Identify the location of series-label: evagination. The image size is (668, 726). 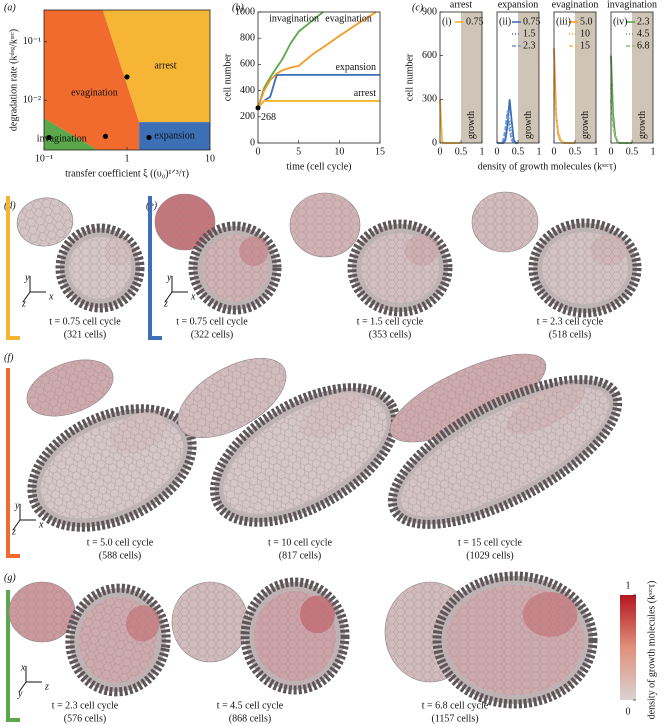
(348, 18).